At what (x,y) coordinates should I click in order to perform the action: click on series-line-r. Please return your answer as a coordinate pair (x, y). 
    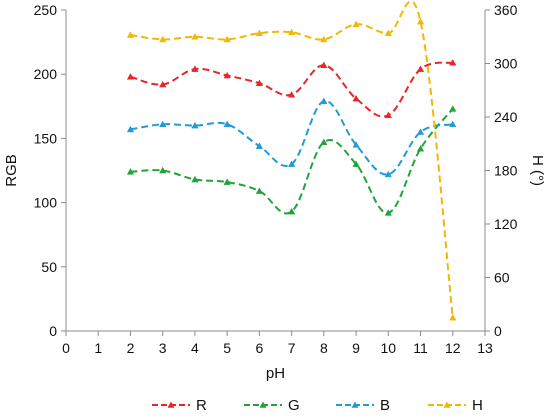
    Looking at the image, I should click on (291, 89).